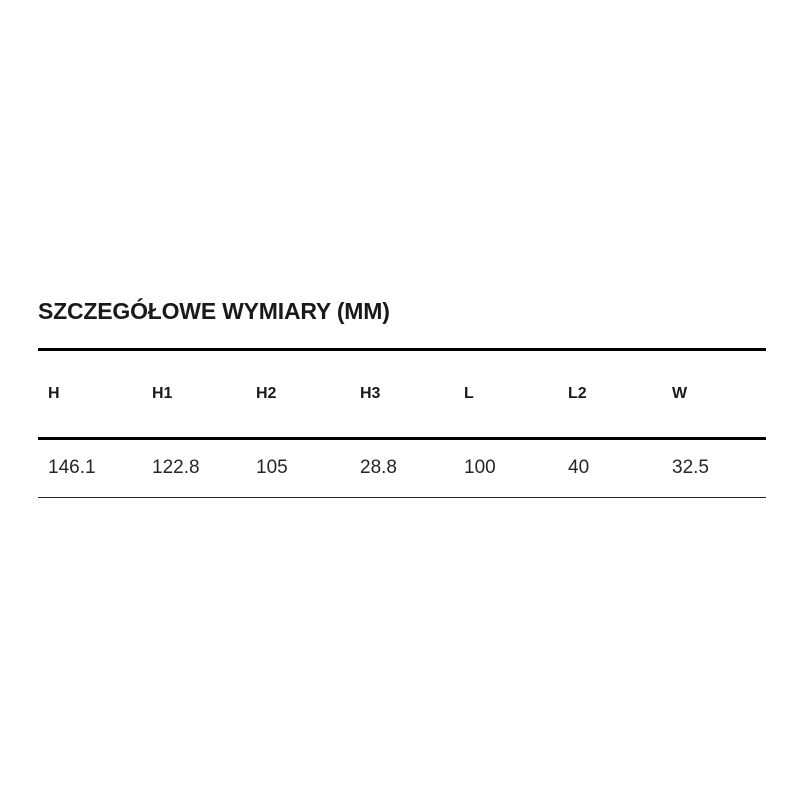 This screenshot has width=800, height=800. Describe the element at coordinates (714, 468) in the screenshot. I see `value-w: 32.5` at that location.